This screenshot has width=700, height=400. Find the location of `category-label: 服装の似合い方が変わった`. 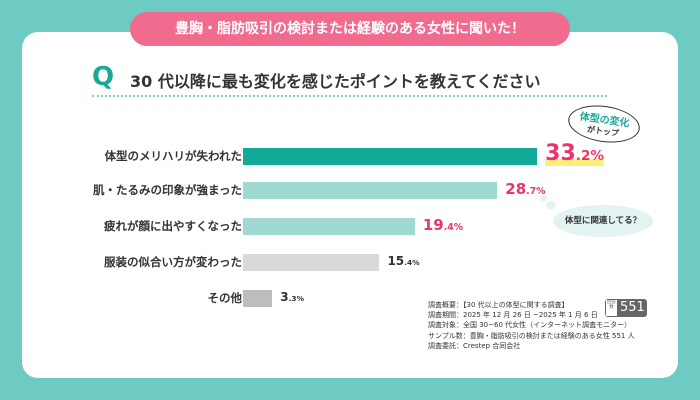

category-label: 服装の似合い方が変わった is located at coordinates (173, 262).